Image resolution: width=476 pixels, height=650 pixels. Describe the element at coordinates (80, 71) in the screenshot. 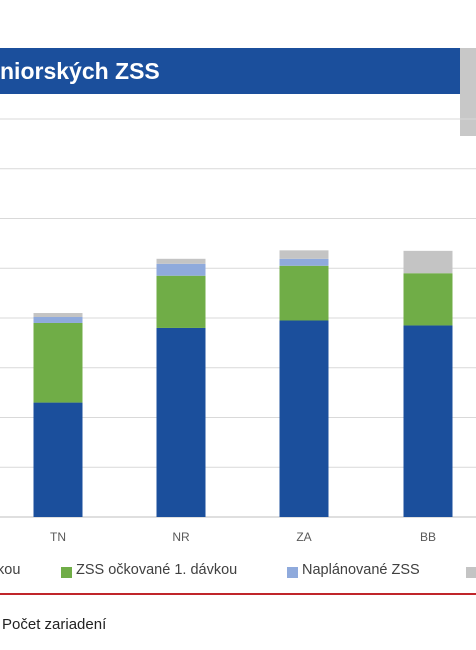

I see `chart-title: niorských ZSS` at that location.